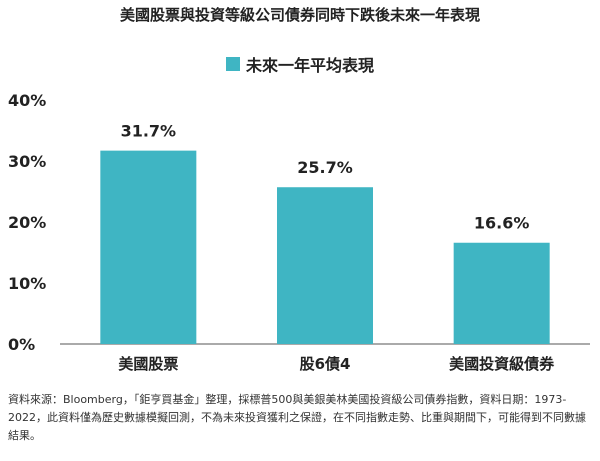 The height and width of the screenshot is (461, 600). What do you see at coordinates (232, 64) in the screenshot?
I see `legend-swatch` at bounding box center [232, 64].